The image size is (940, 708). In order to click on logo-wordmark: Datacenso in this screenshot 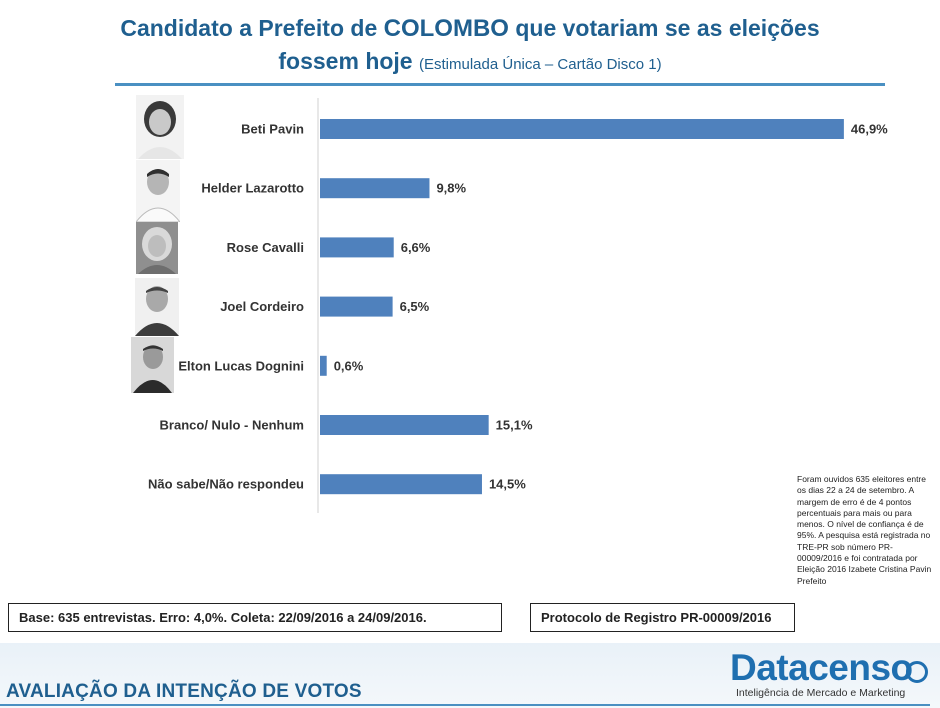, I will do `click(821, 667)`.